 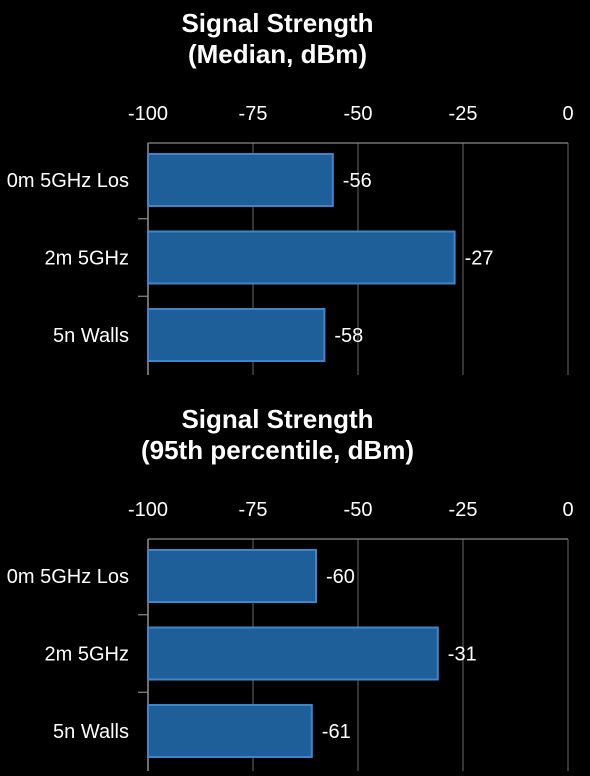 What do you see at coordinates (348, 336) in the screenshot?
I see `bar-value-label: -58` at bounding box center [348, 336].